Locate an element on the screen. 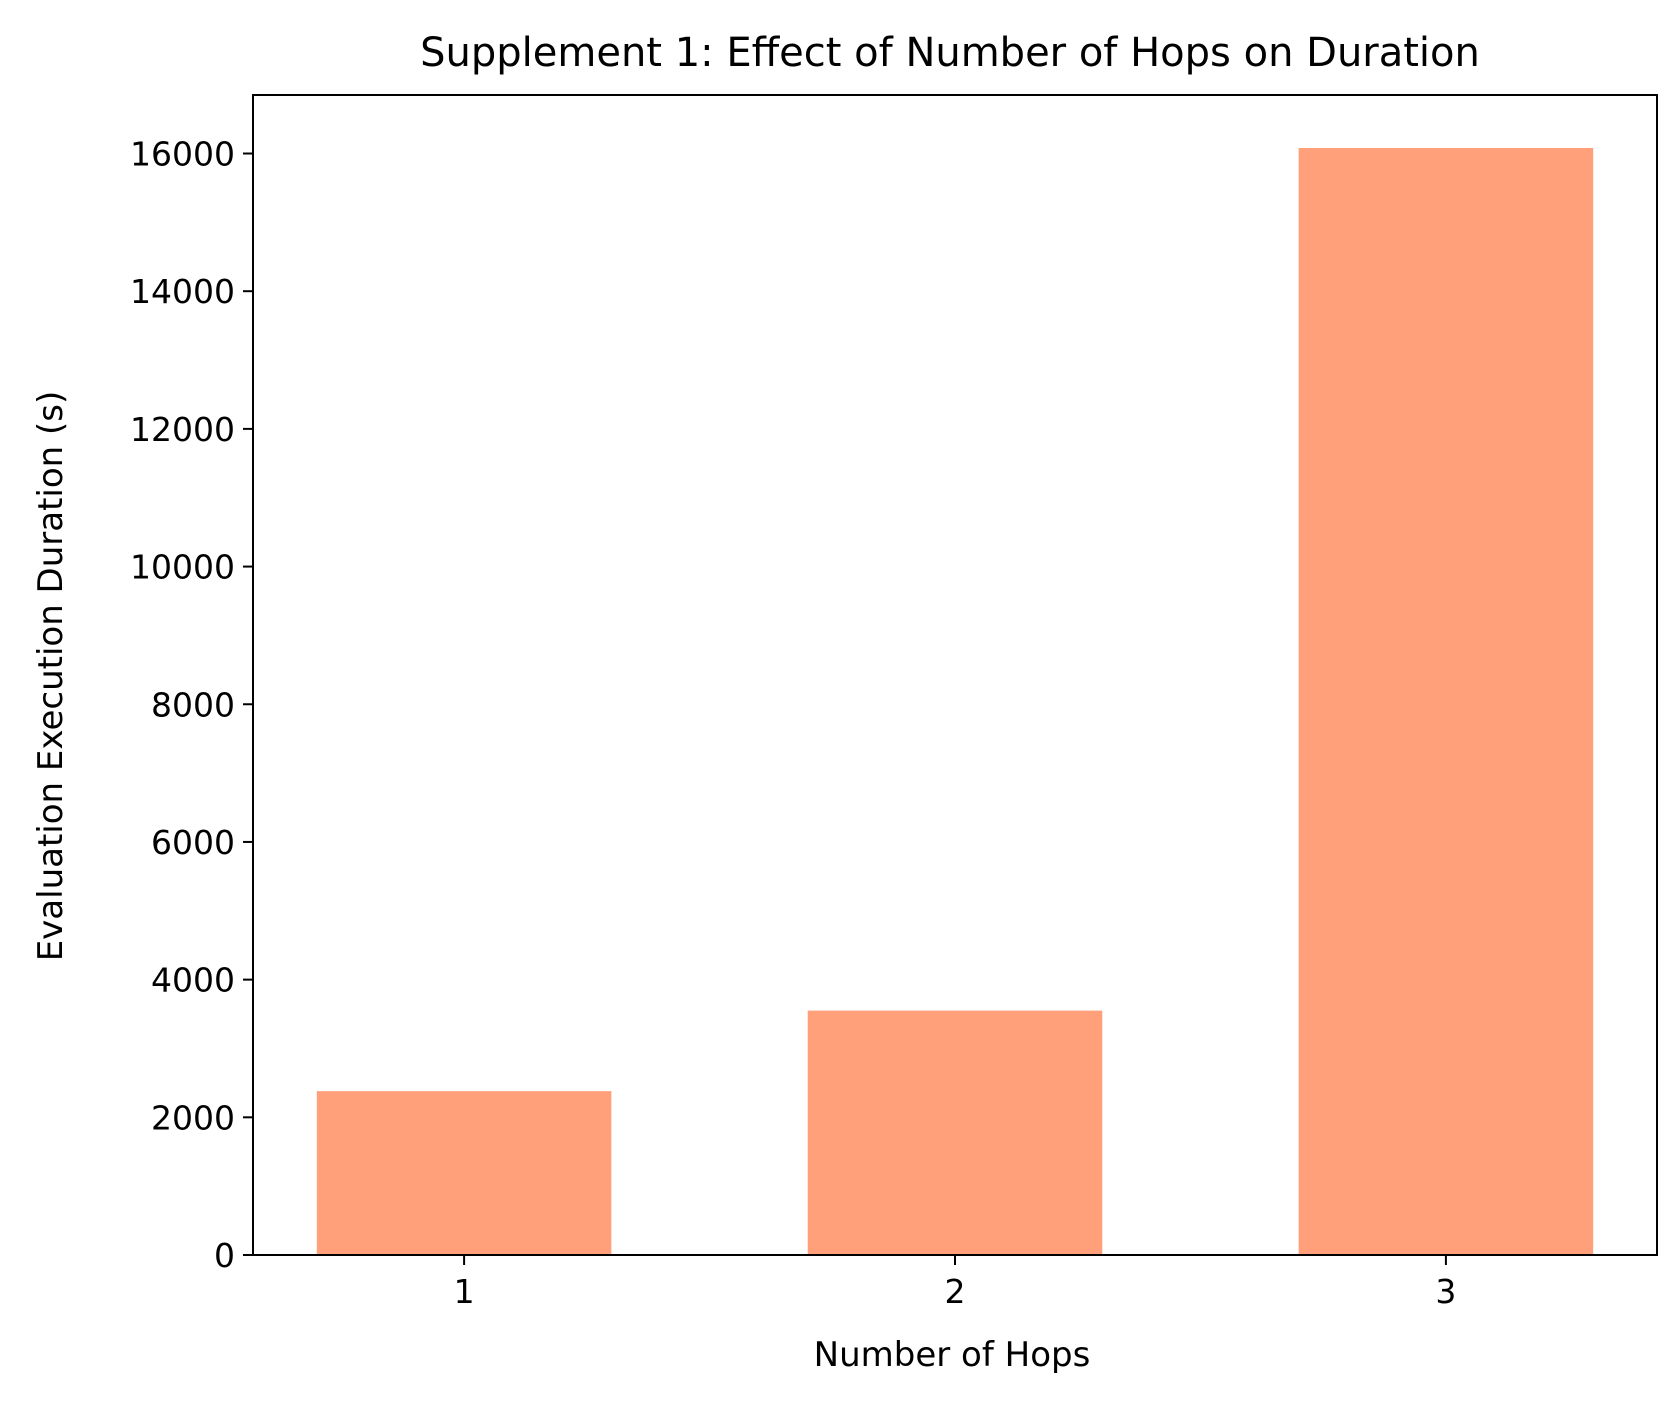 This screenshot has width=1675, height=1407. x-ticks: 1 2 3 is located at coordinates (955, 1283).